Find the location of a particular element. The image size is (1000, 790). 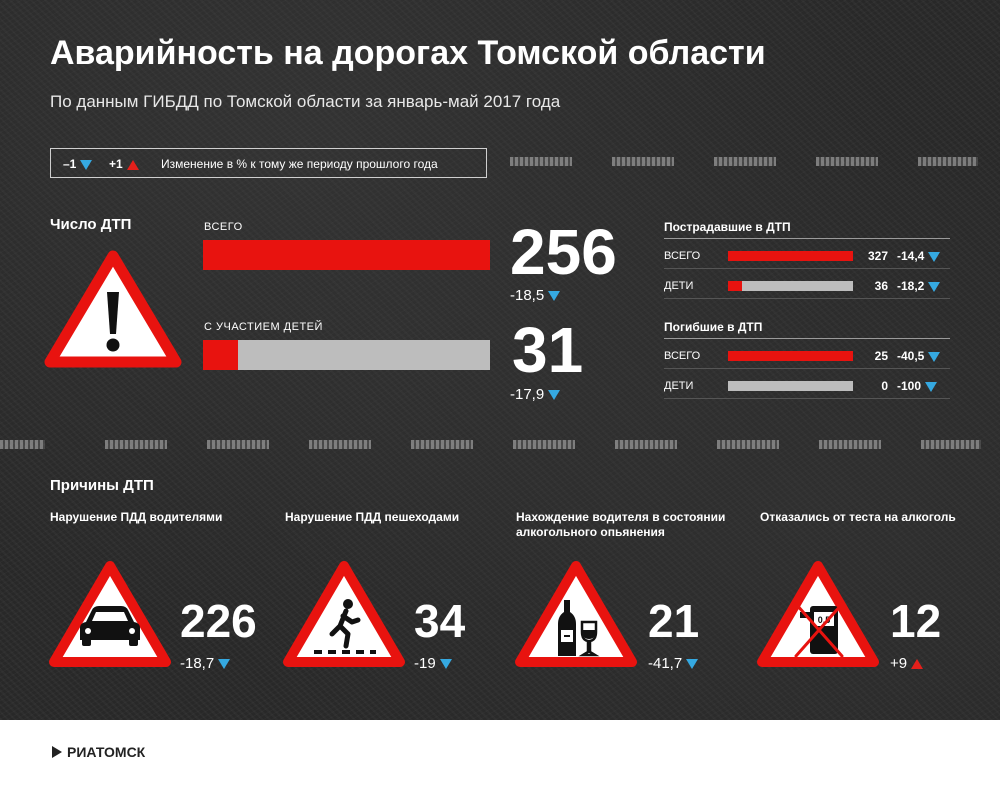

legend-plus: +1 is located at coordinates (124, 164).